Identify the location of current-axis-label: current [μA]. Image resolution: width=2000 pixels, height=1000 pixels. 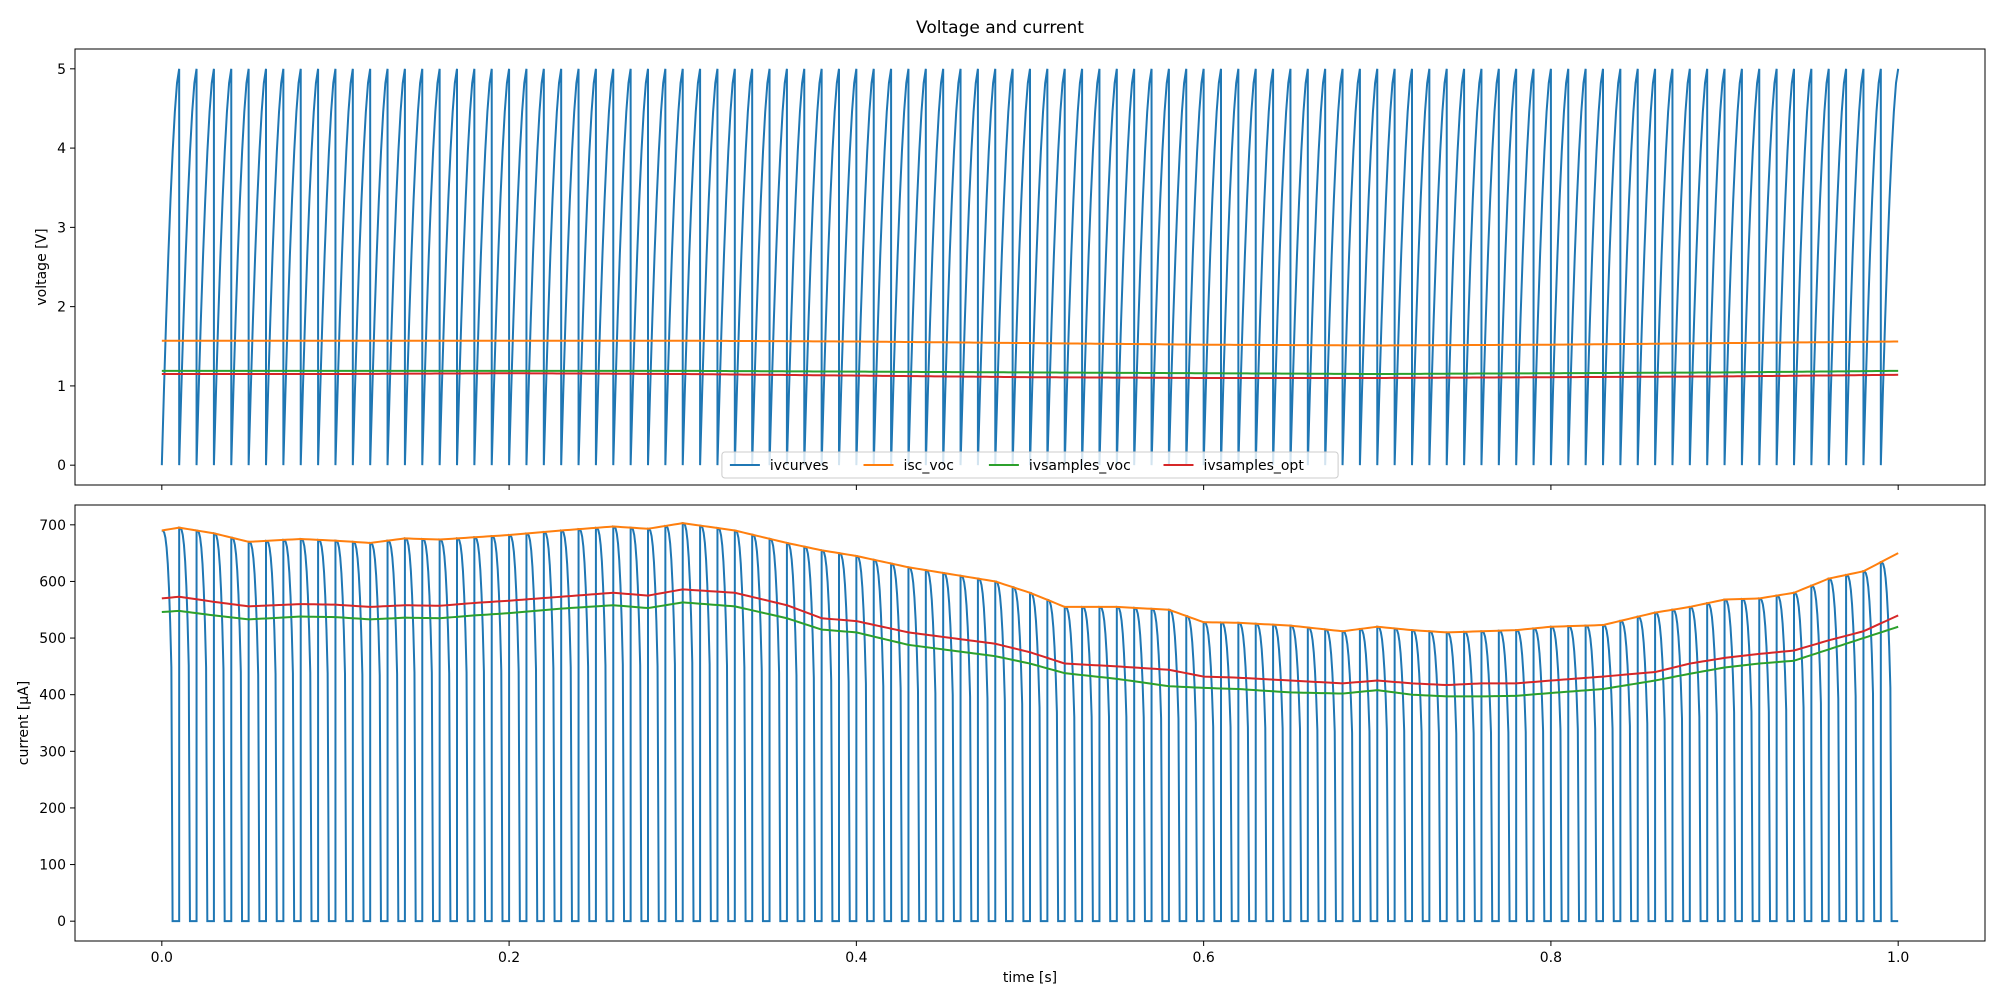
(24, 723).